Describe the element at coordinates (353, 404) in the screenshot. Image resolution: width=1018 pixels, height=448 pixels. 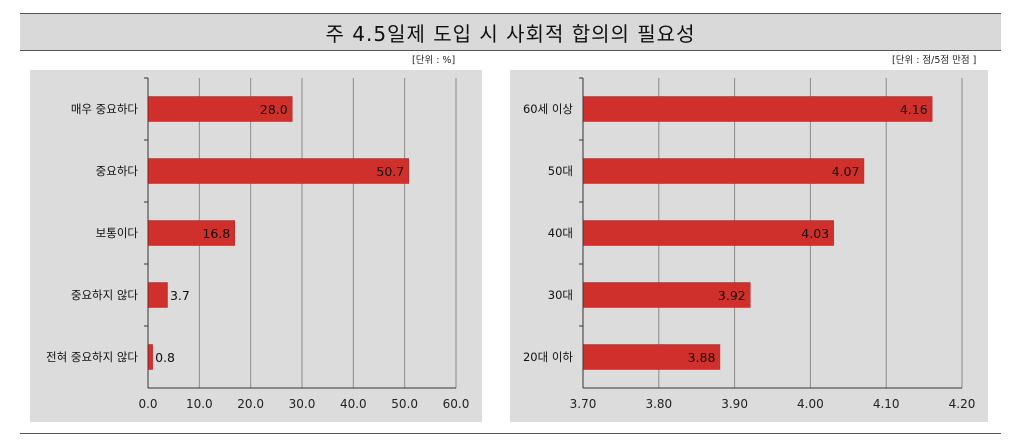
I see `x-tick-label: 40.0` at that location.